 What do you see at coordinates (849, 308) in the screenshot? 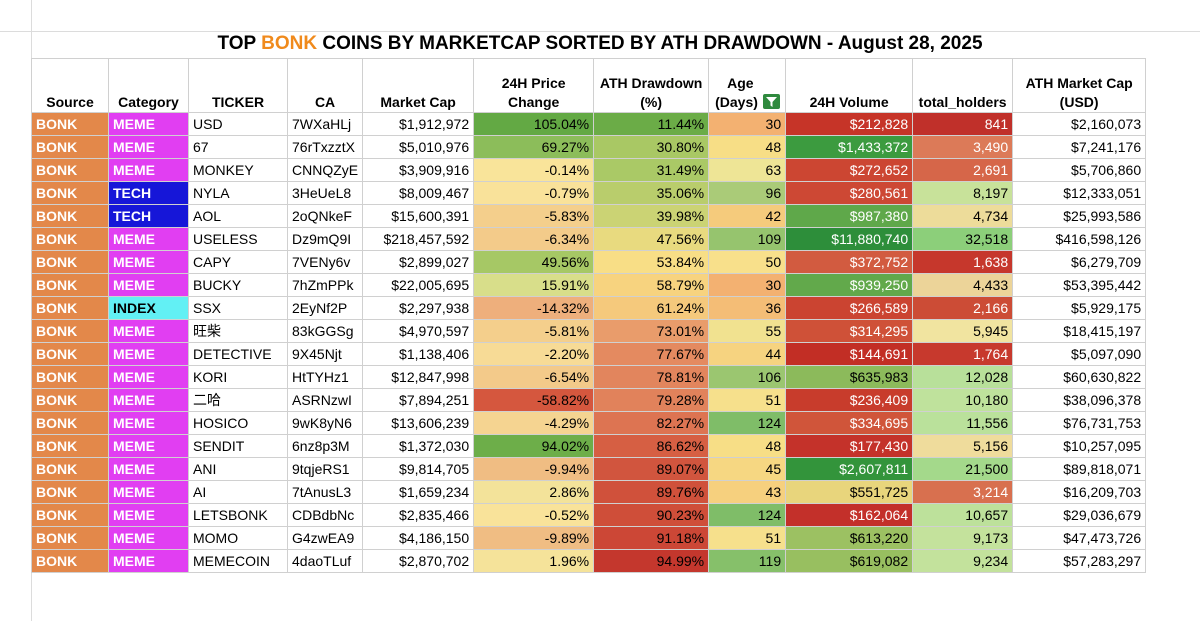
I see `cell-volume: $266,589` at bounding box center [849, 308].